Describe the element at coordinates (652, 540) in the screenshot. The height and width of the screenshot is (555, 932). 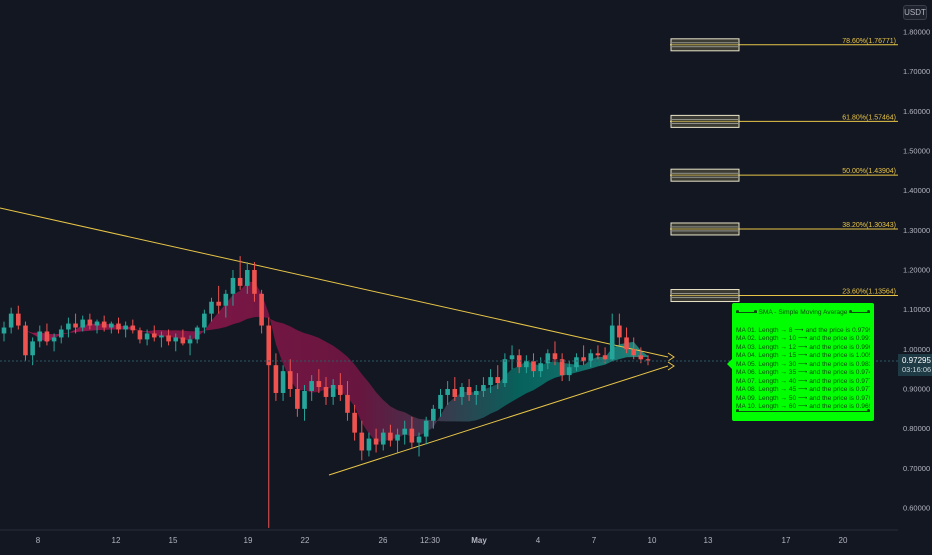
I see `x-tick-label: 10` at that location.